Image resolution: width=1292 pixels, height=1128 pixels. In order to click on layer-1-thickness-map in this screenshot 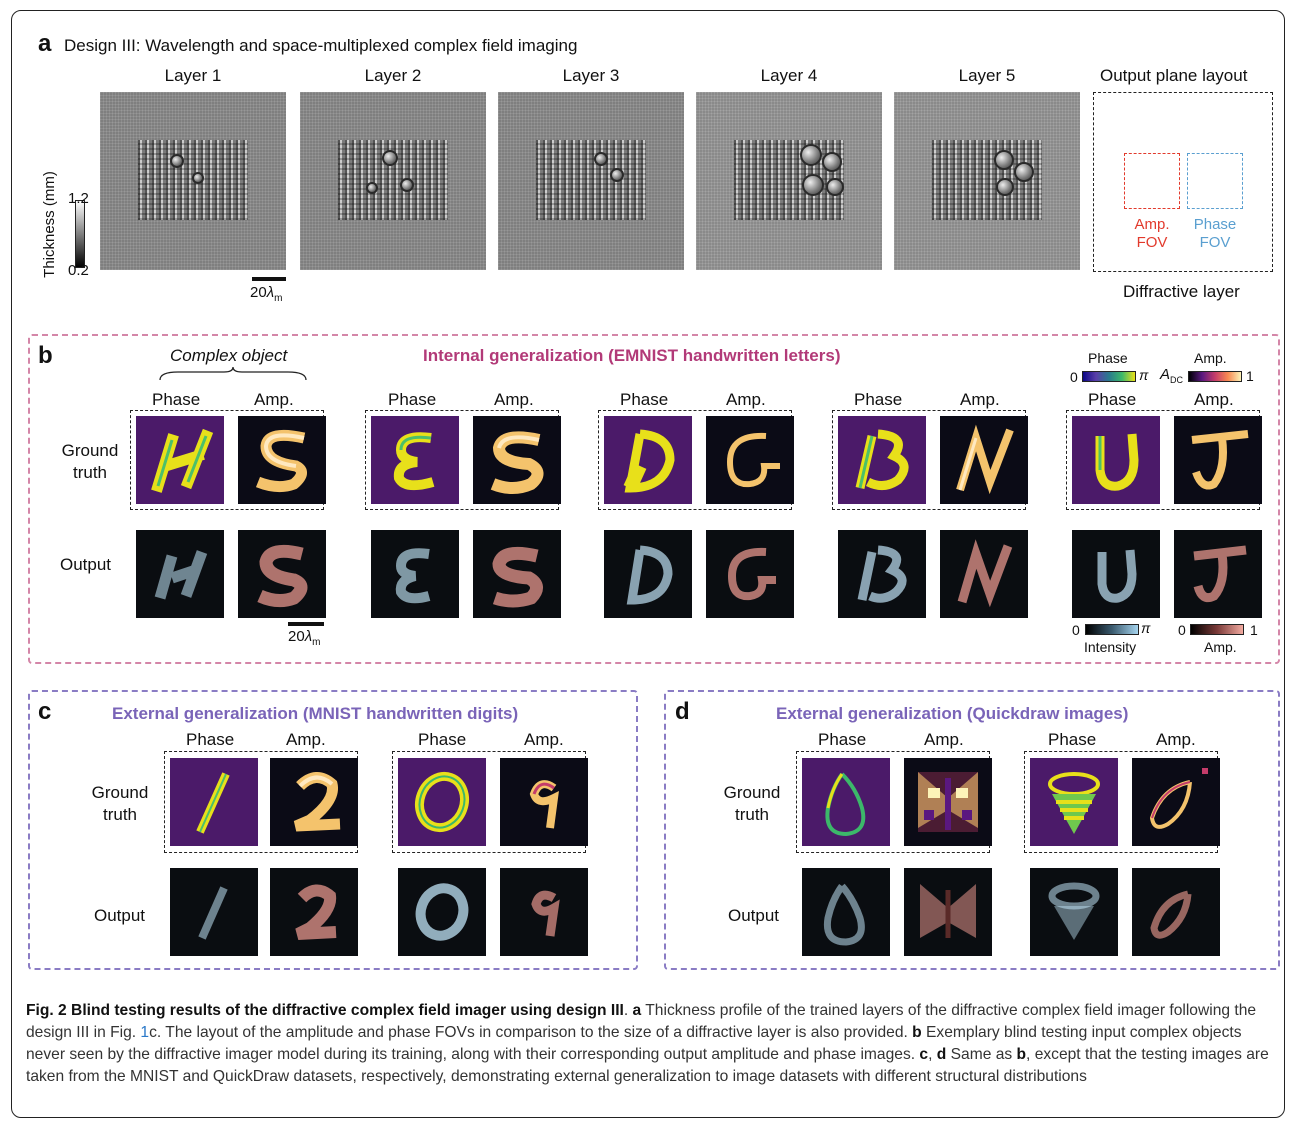, I will do `click(193, 181)`.